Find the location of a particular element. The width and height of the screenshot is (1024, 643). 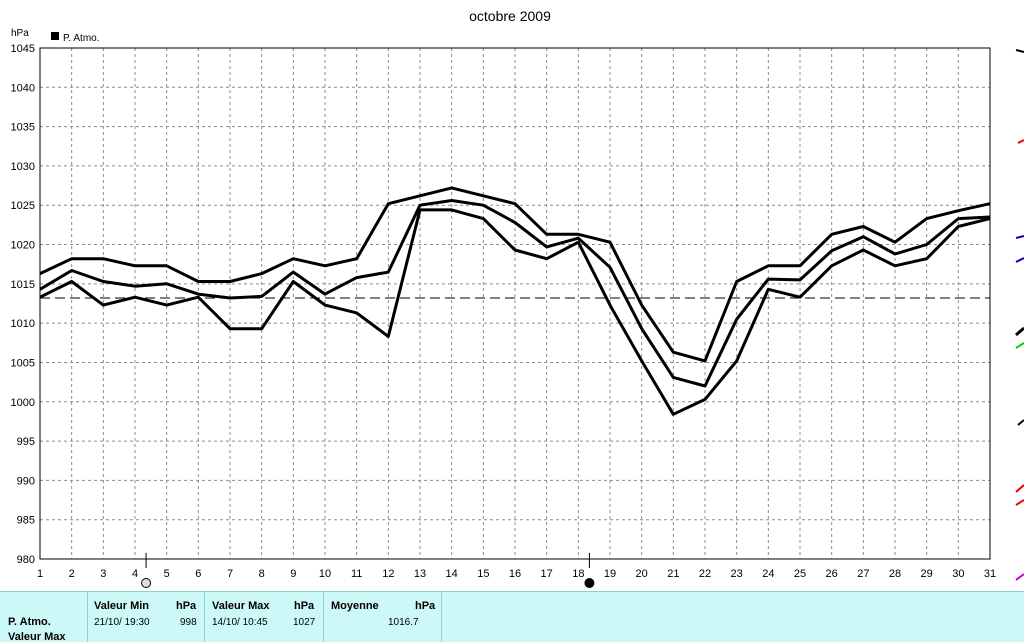

x-tick-label: 17 is located at coordinates (547, 574).